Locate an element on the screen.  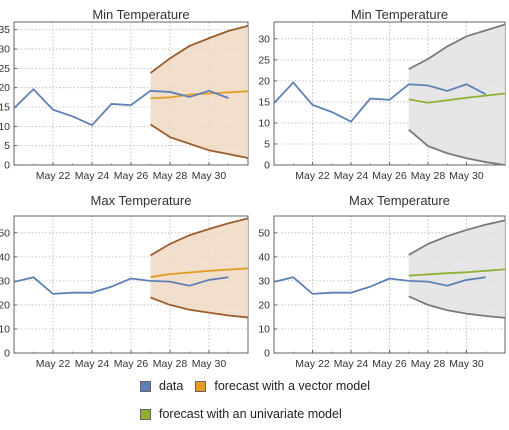
legend-swatch-univariate is located at coordinates (145, 414).